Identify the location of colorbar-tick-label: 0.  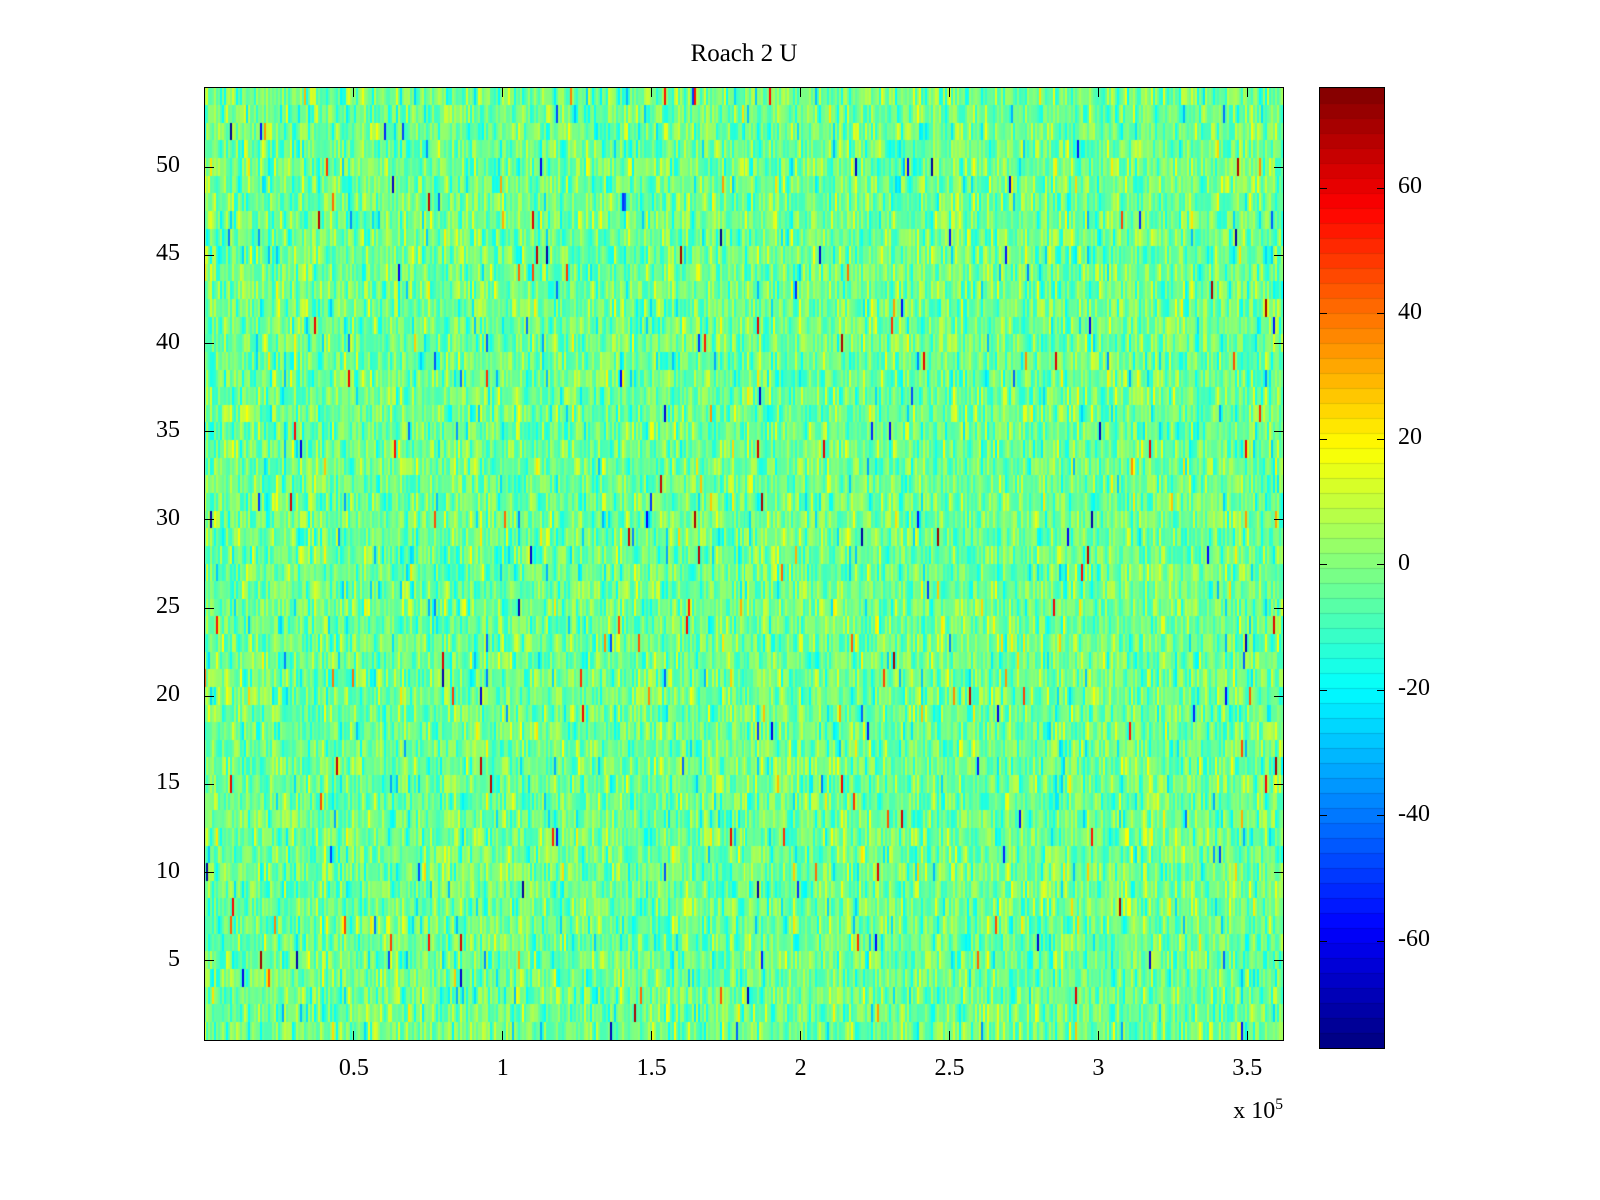
(1404, 562).